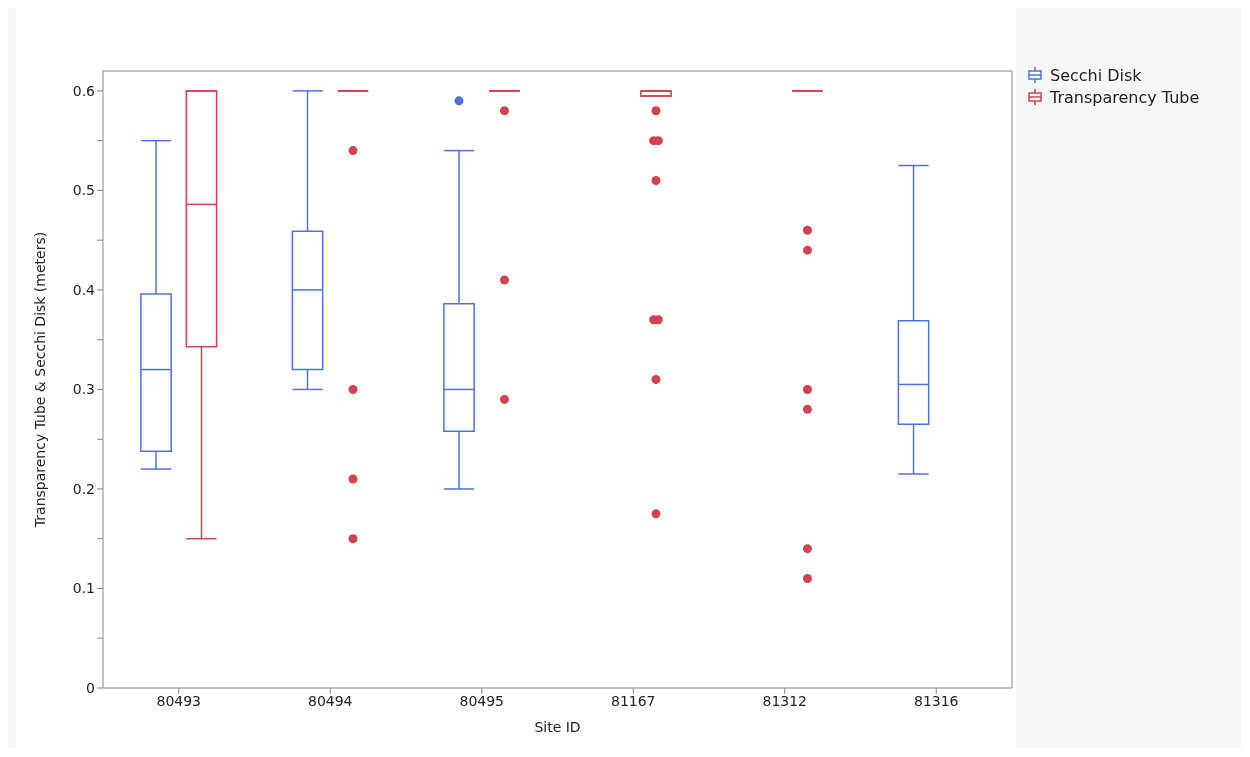  What do you see at coordinates (179, 700) in the screenshot?
I see `x-tick-label: 80493` at bounding box center [179, 700].